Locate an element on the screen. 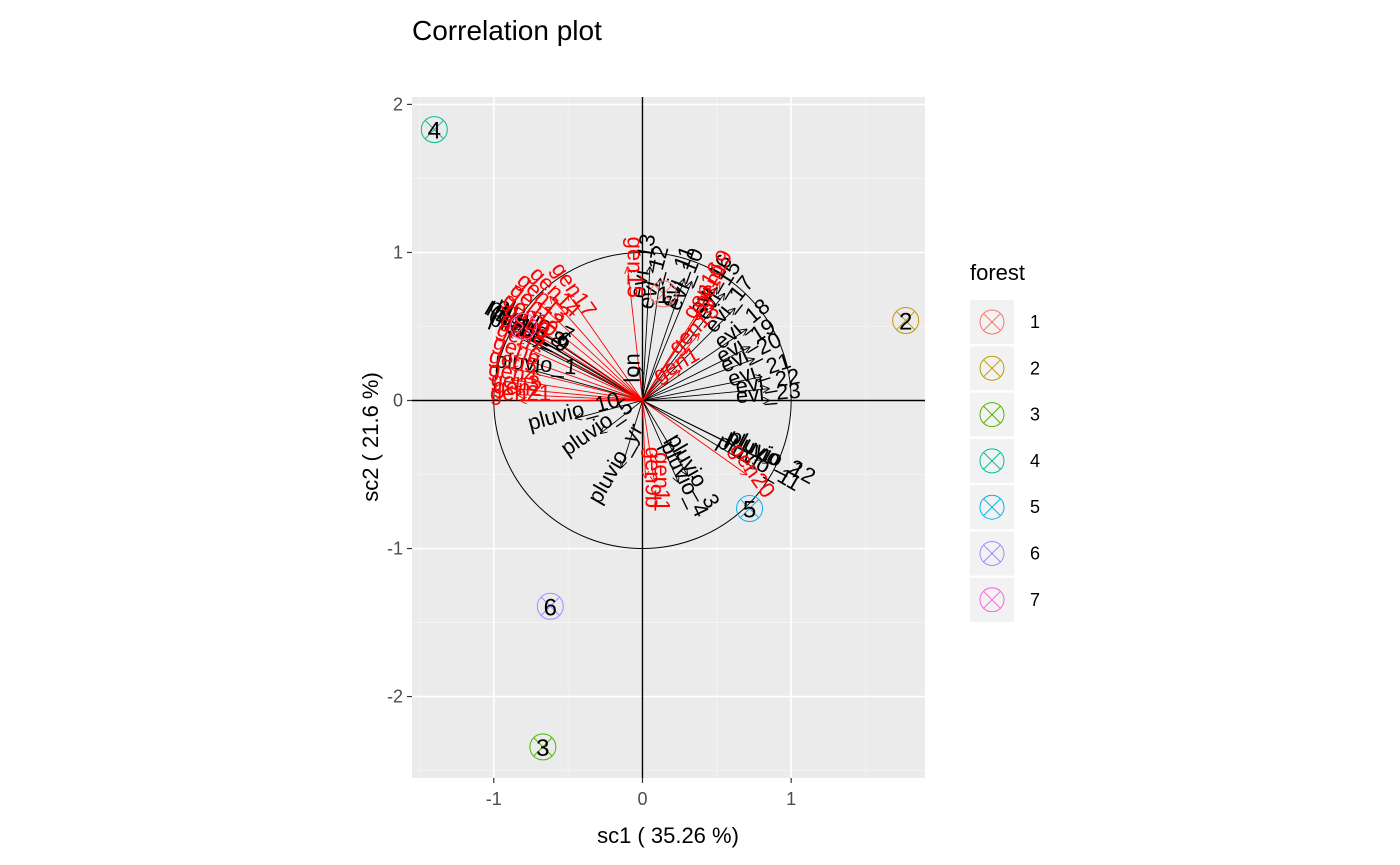 The width and height of the screenshot is (1400, 865). group-marker: 5 is located at coordinates (750, 509).